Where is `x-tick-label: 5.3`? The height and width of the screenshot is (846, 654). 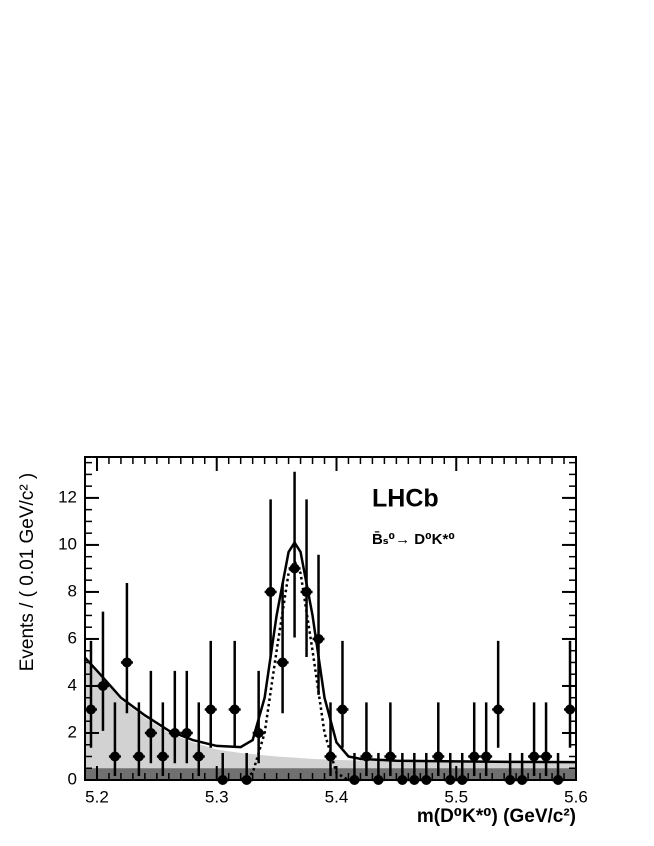 x-tick-label: 5.3 is located at coordinates (217, 796).